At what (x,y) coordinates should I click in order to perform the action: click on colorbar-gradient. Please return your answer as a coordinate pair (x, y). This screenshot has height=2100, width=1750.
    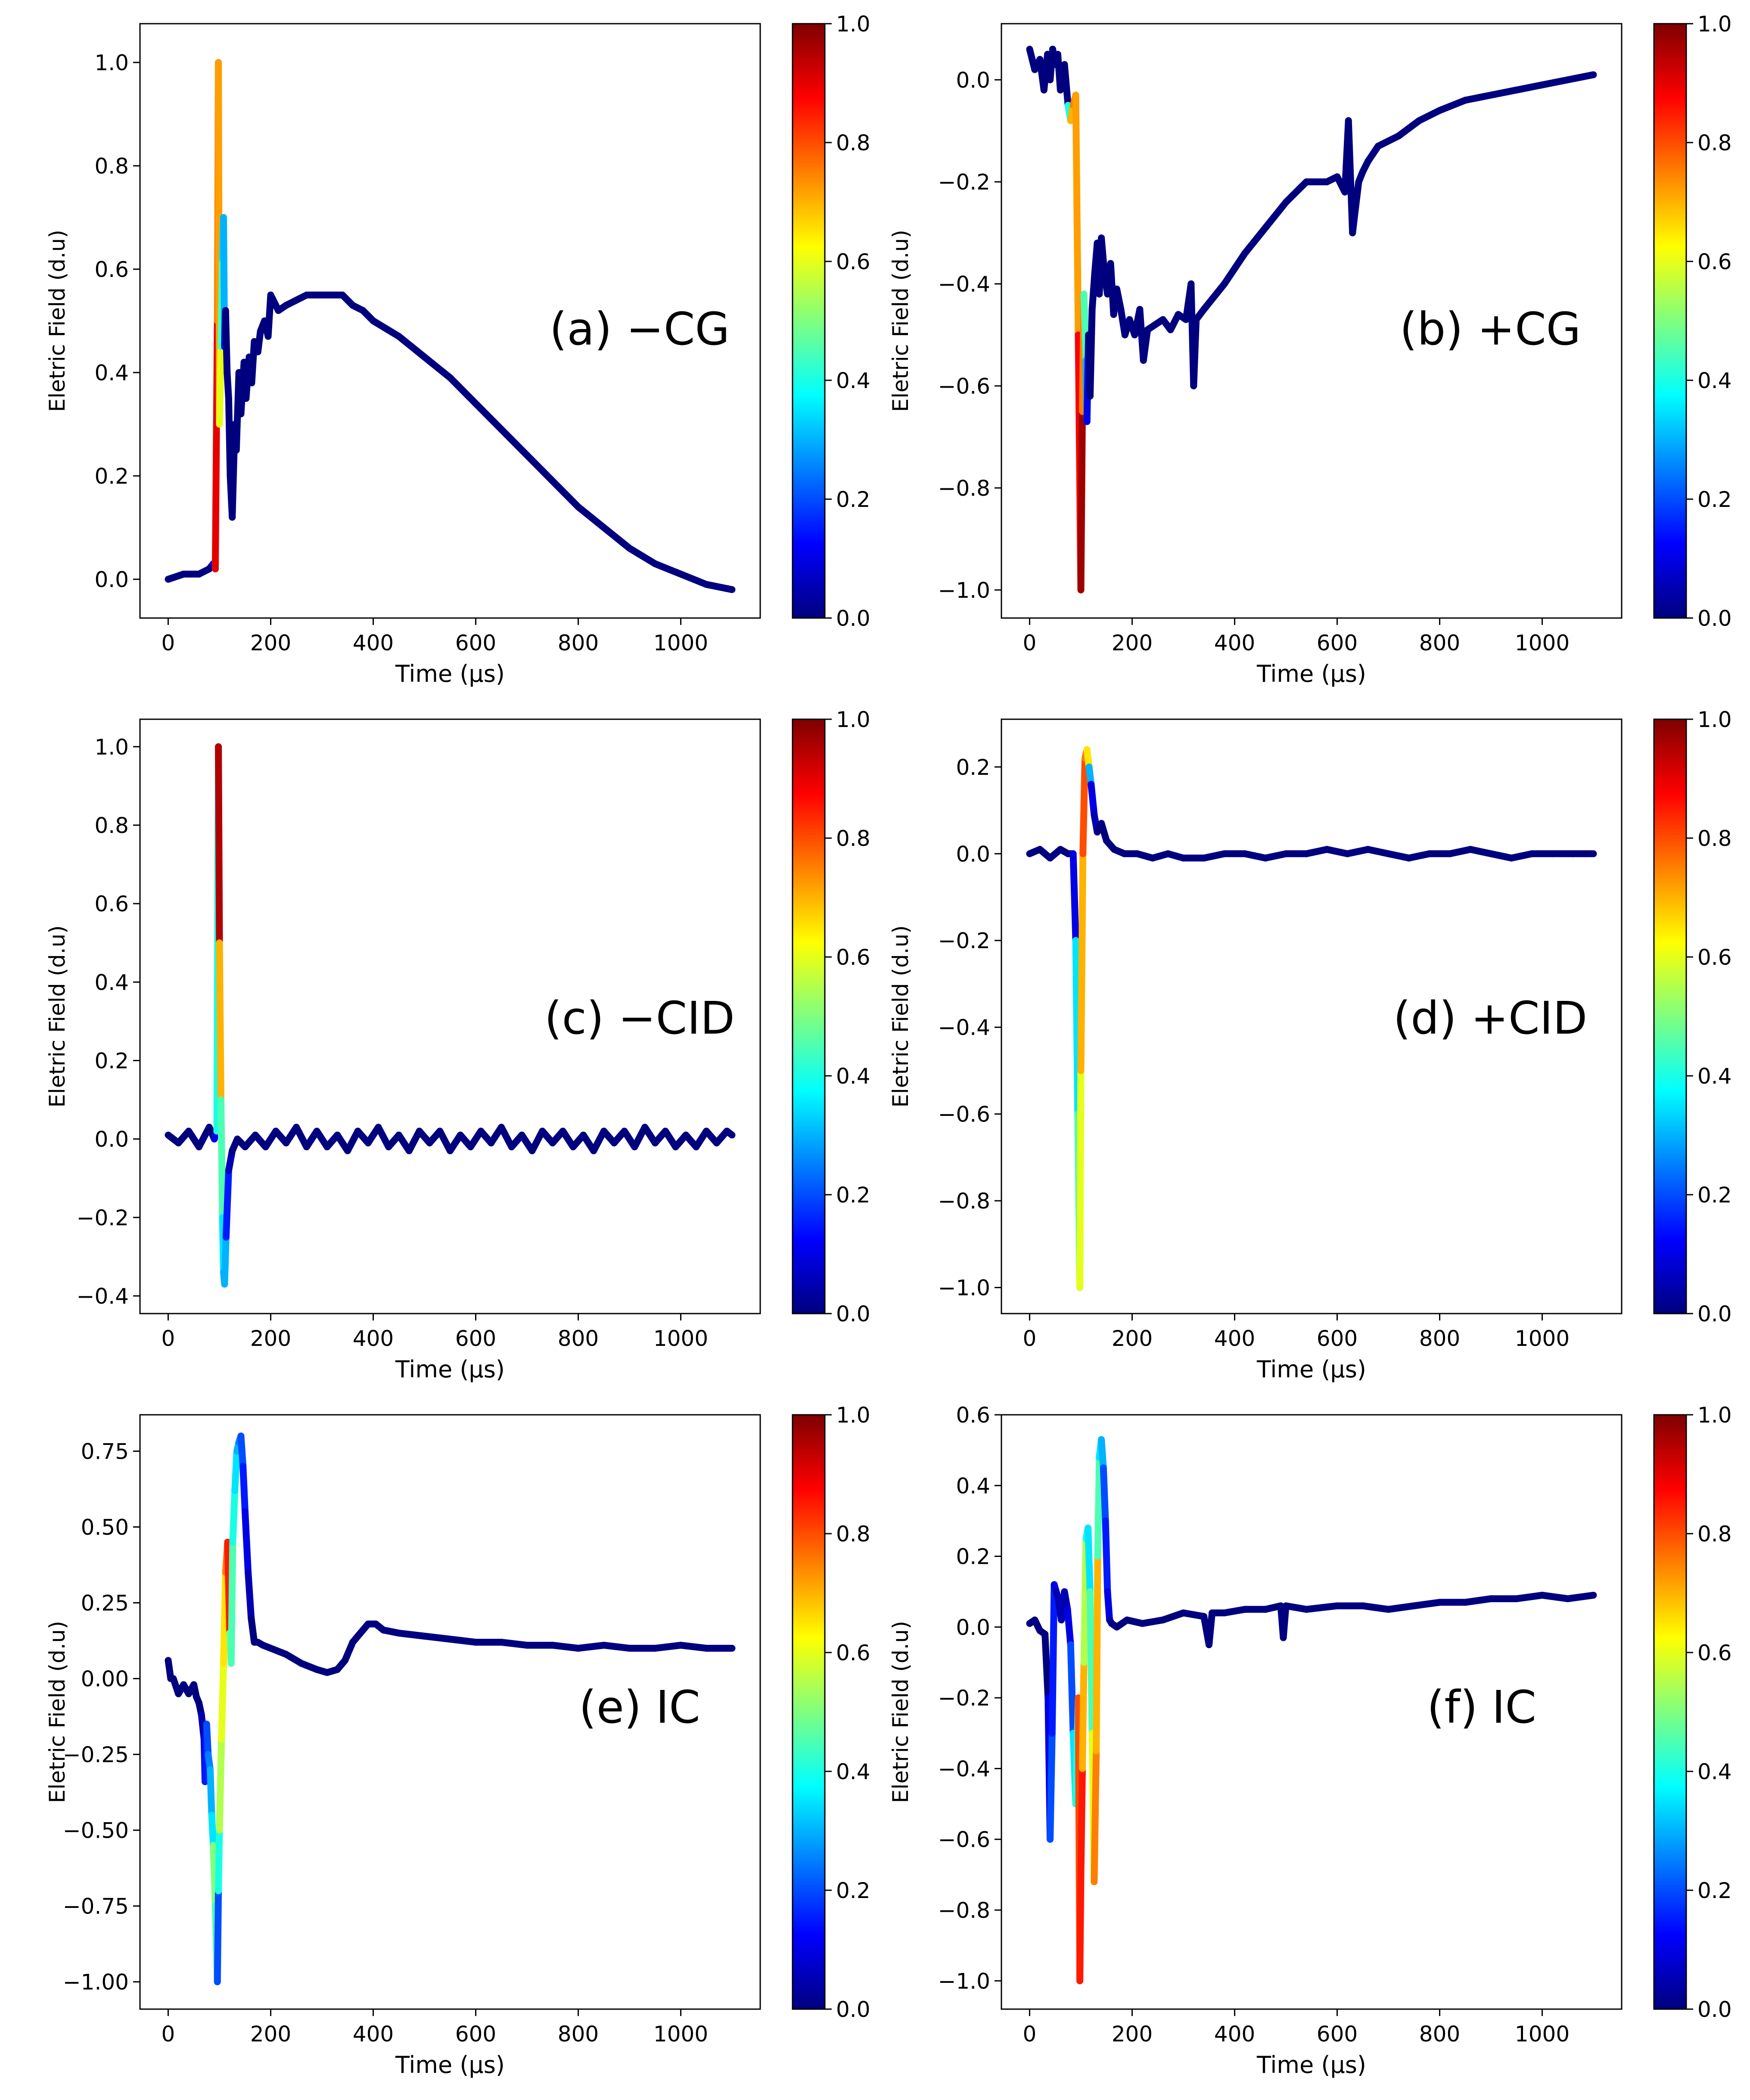
    Looking at the image, I should click on (809, 321).